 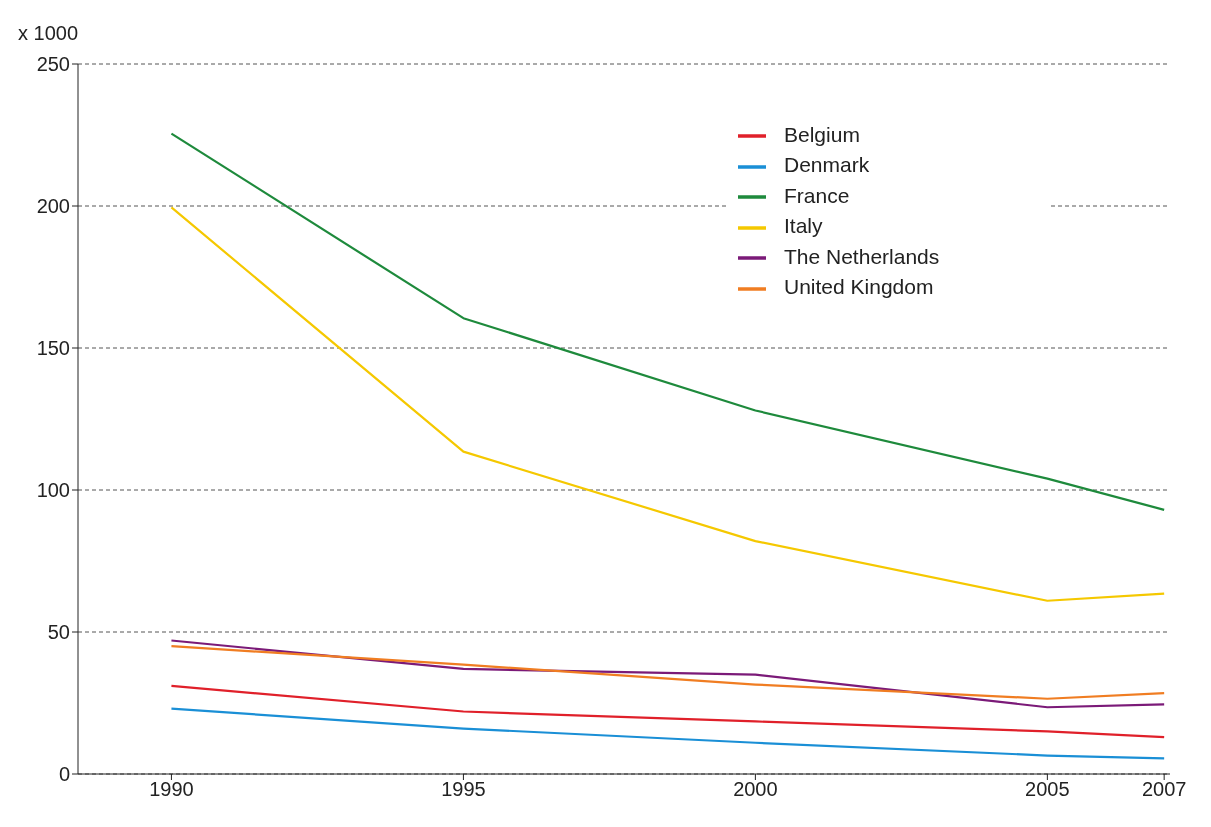 I want to click on y-tick-label: 50, so click(x=58, y=632).